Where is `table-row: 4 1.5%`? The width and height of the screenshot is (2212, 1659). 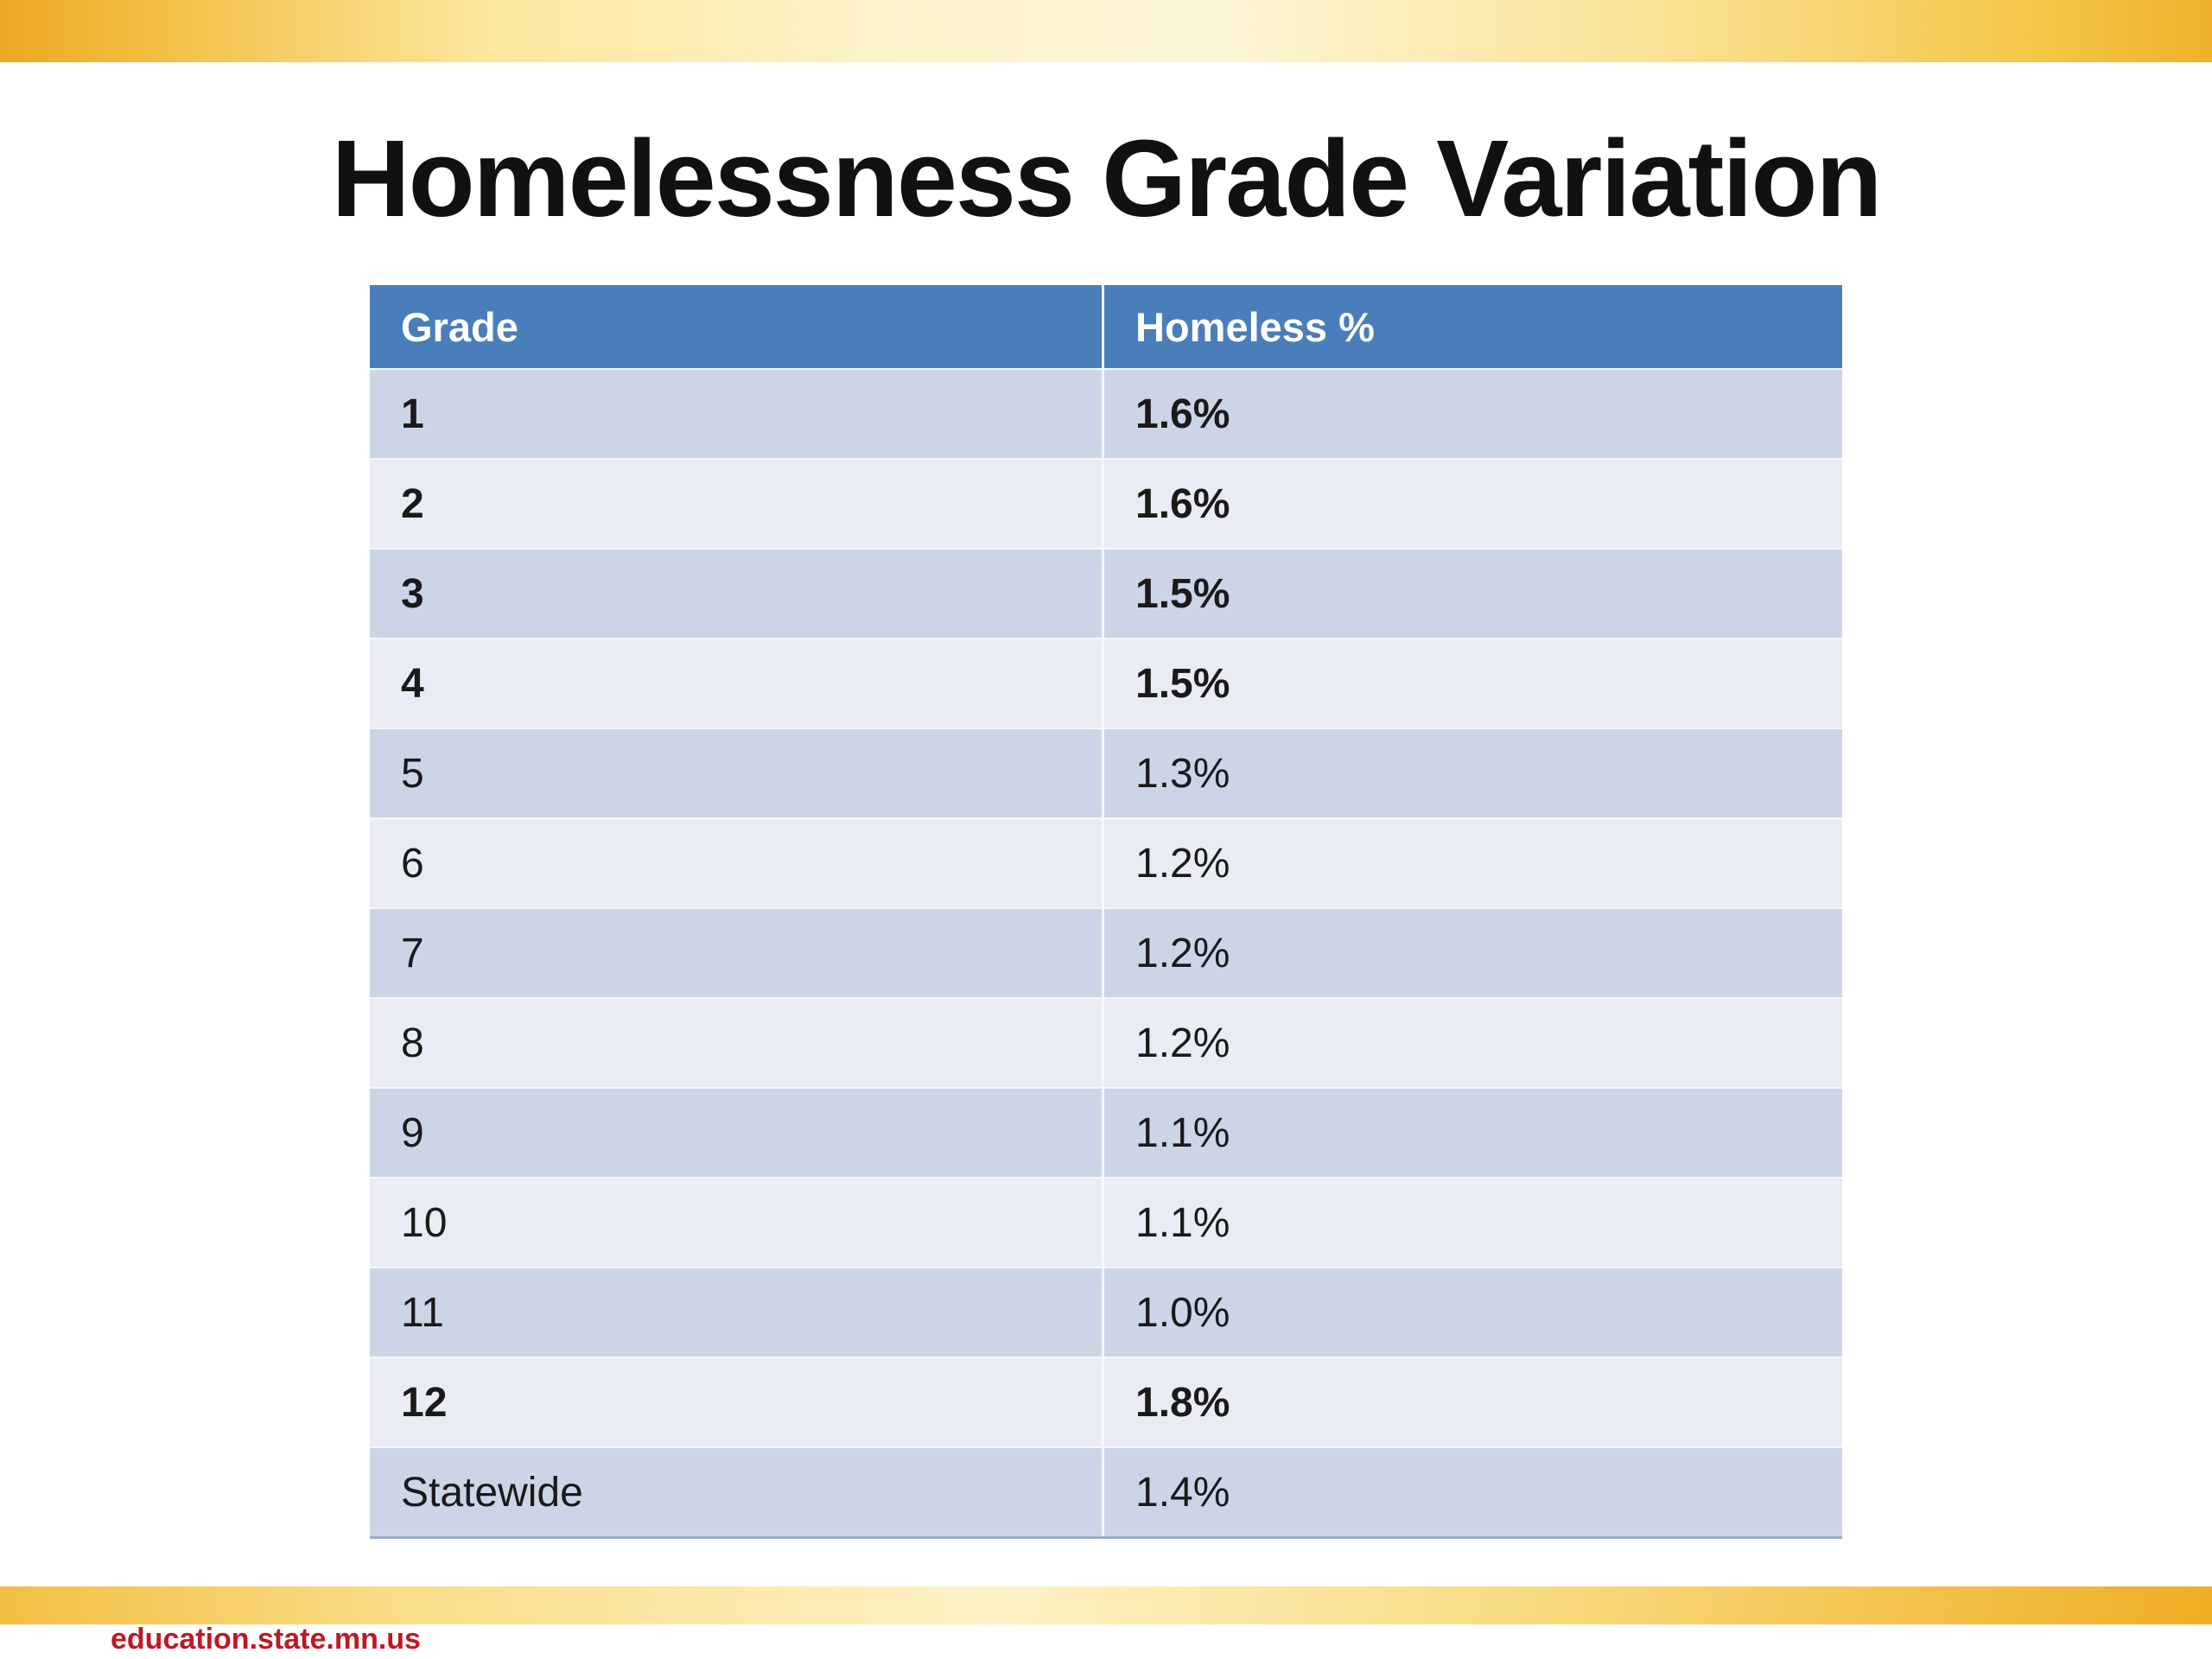
table-row: 4 1.5% is located at coordinates (1106, 683).